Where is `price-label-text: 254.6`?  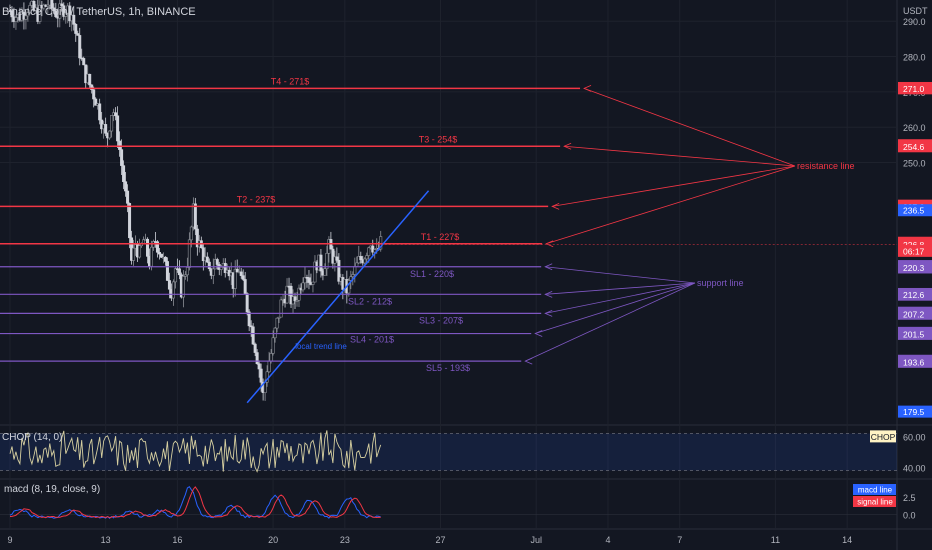 price-label-text: 254.6 is located at coordinates (914, 147).